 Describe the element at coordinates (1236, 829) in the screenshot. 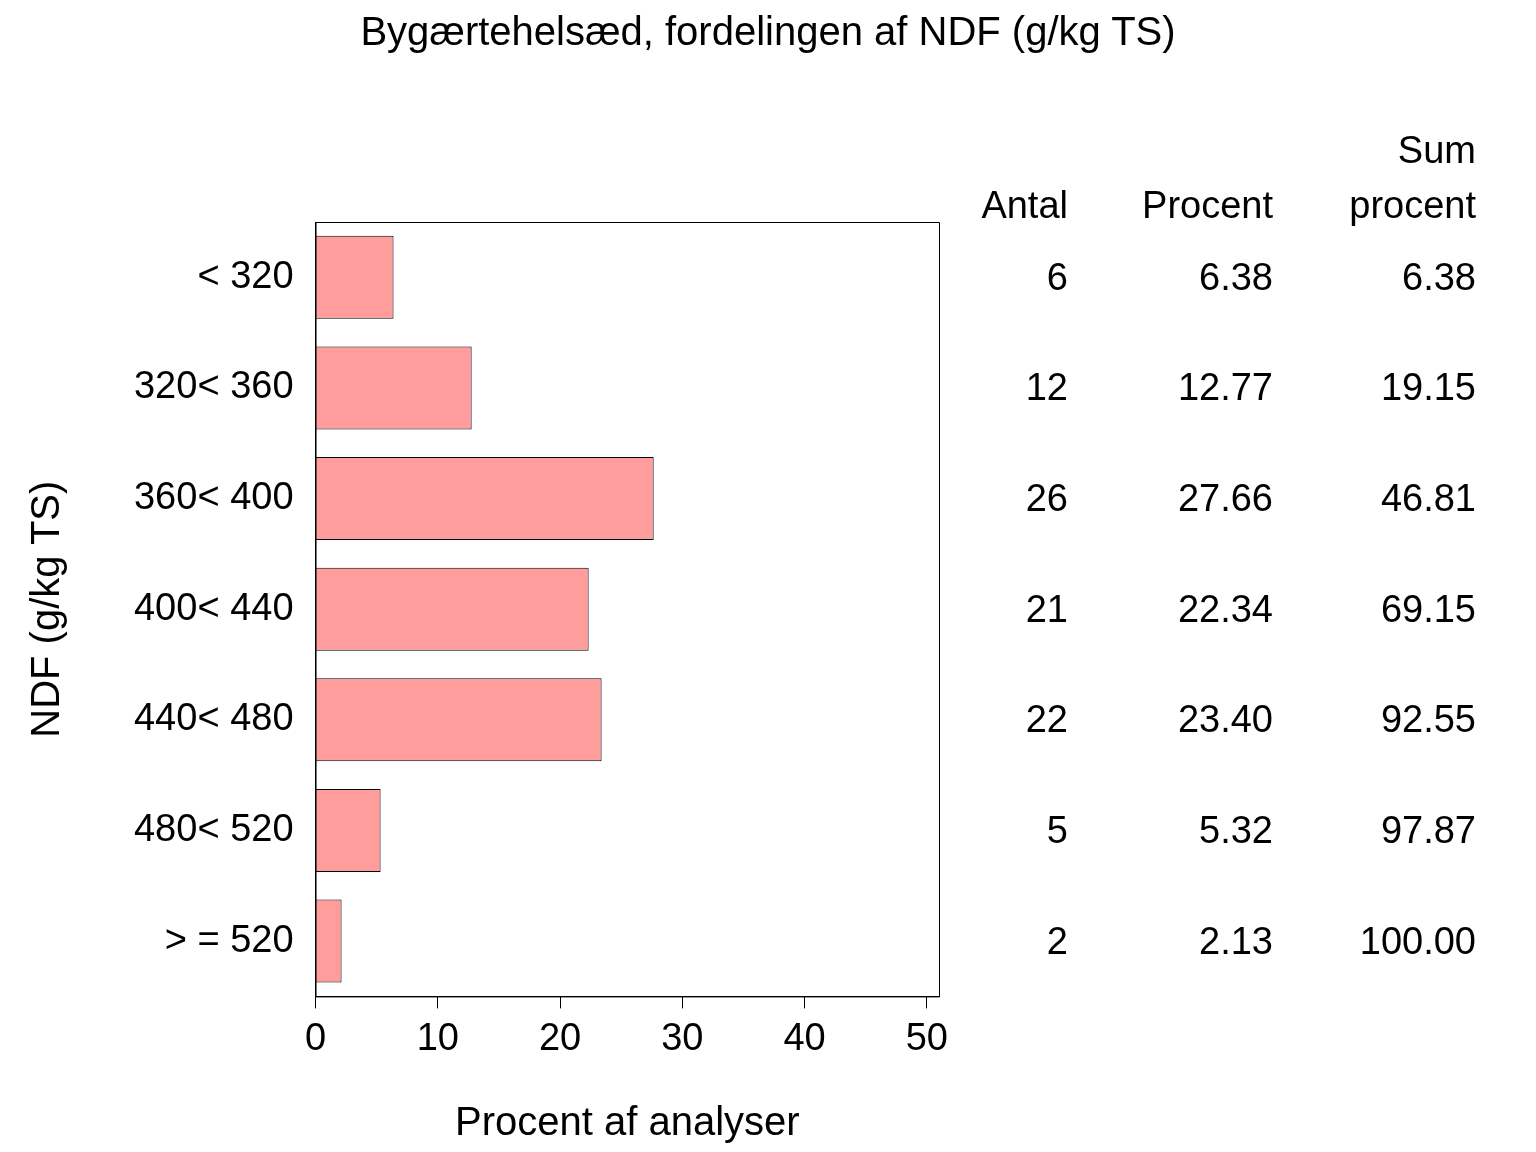

I see `data-label: 5.32` at that location.